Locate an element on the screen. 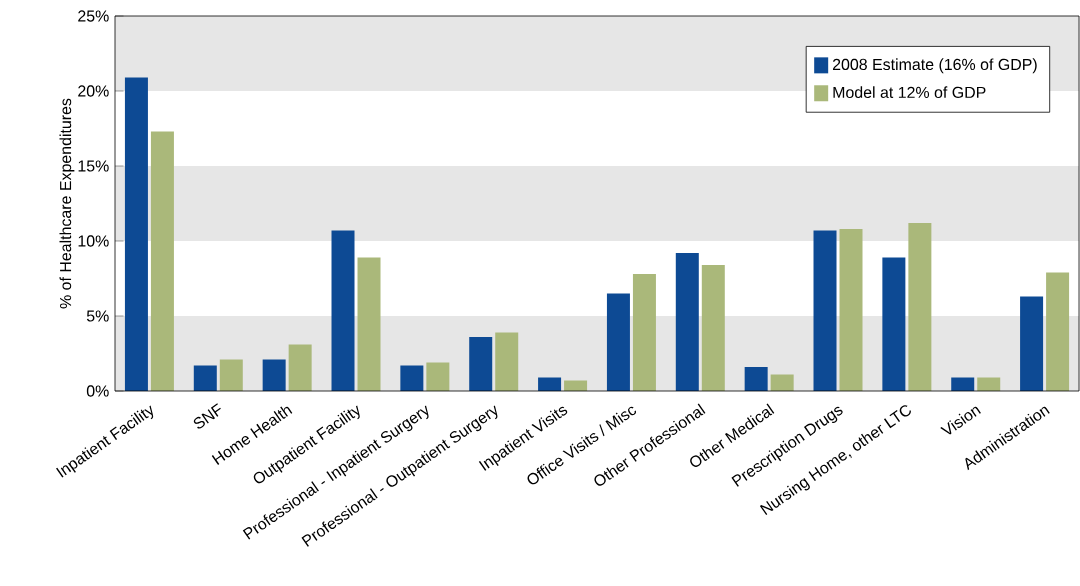  y-axis-title: % of Healthcare Expenditures is located at coordinates (67, 203).